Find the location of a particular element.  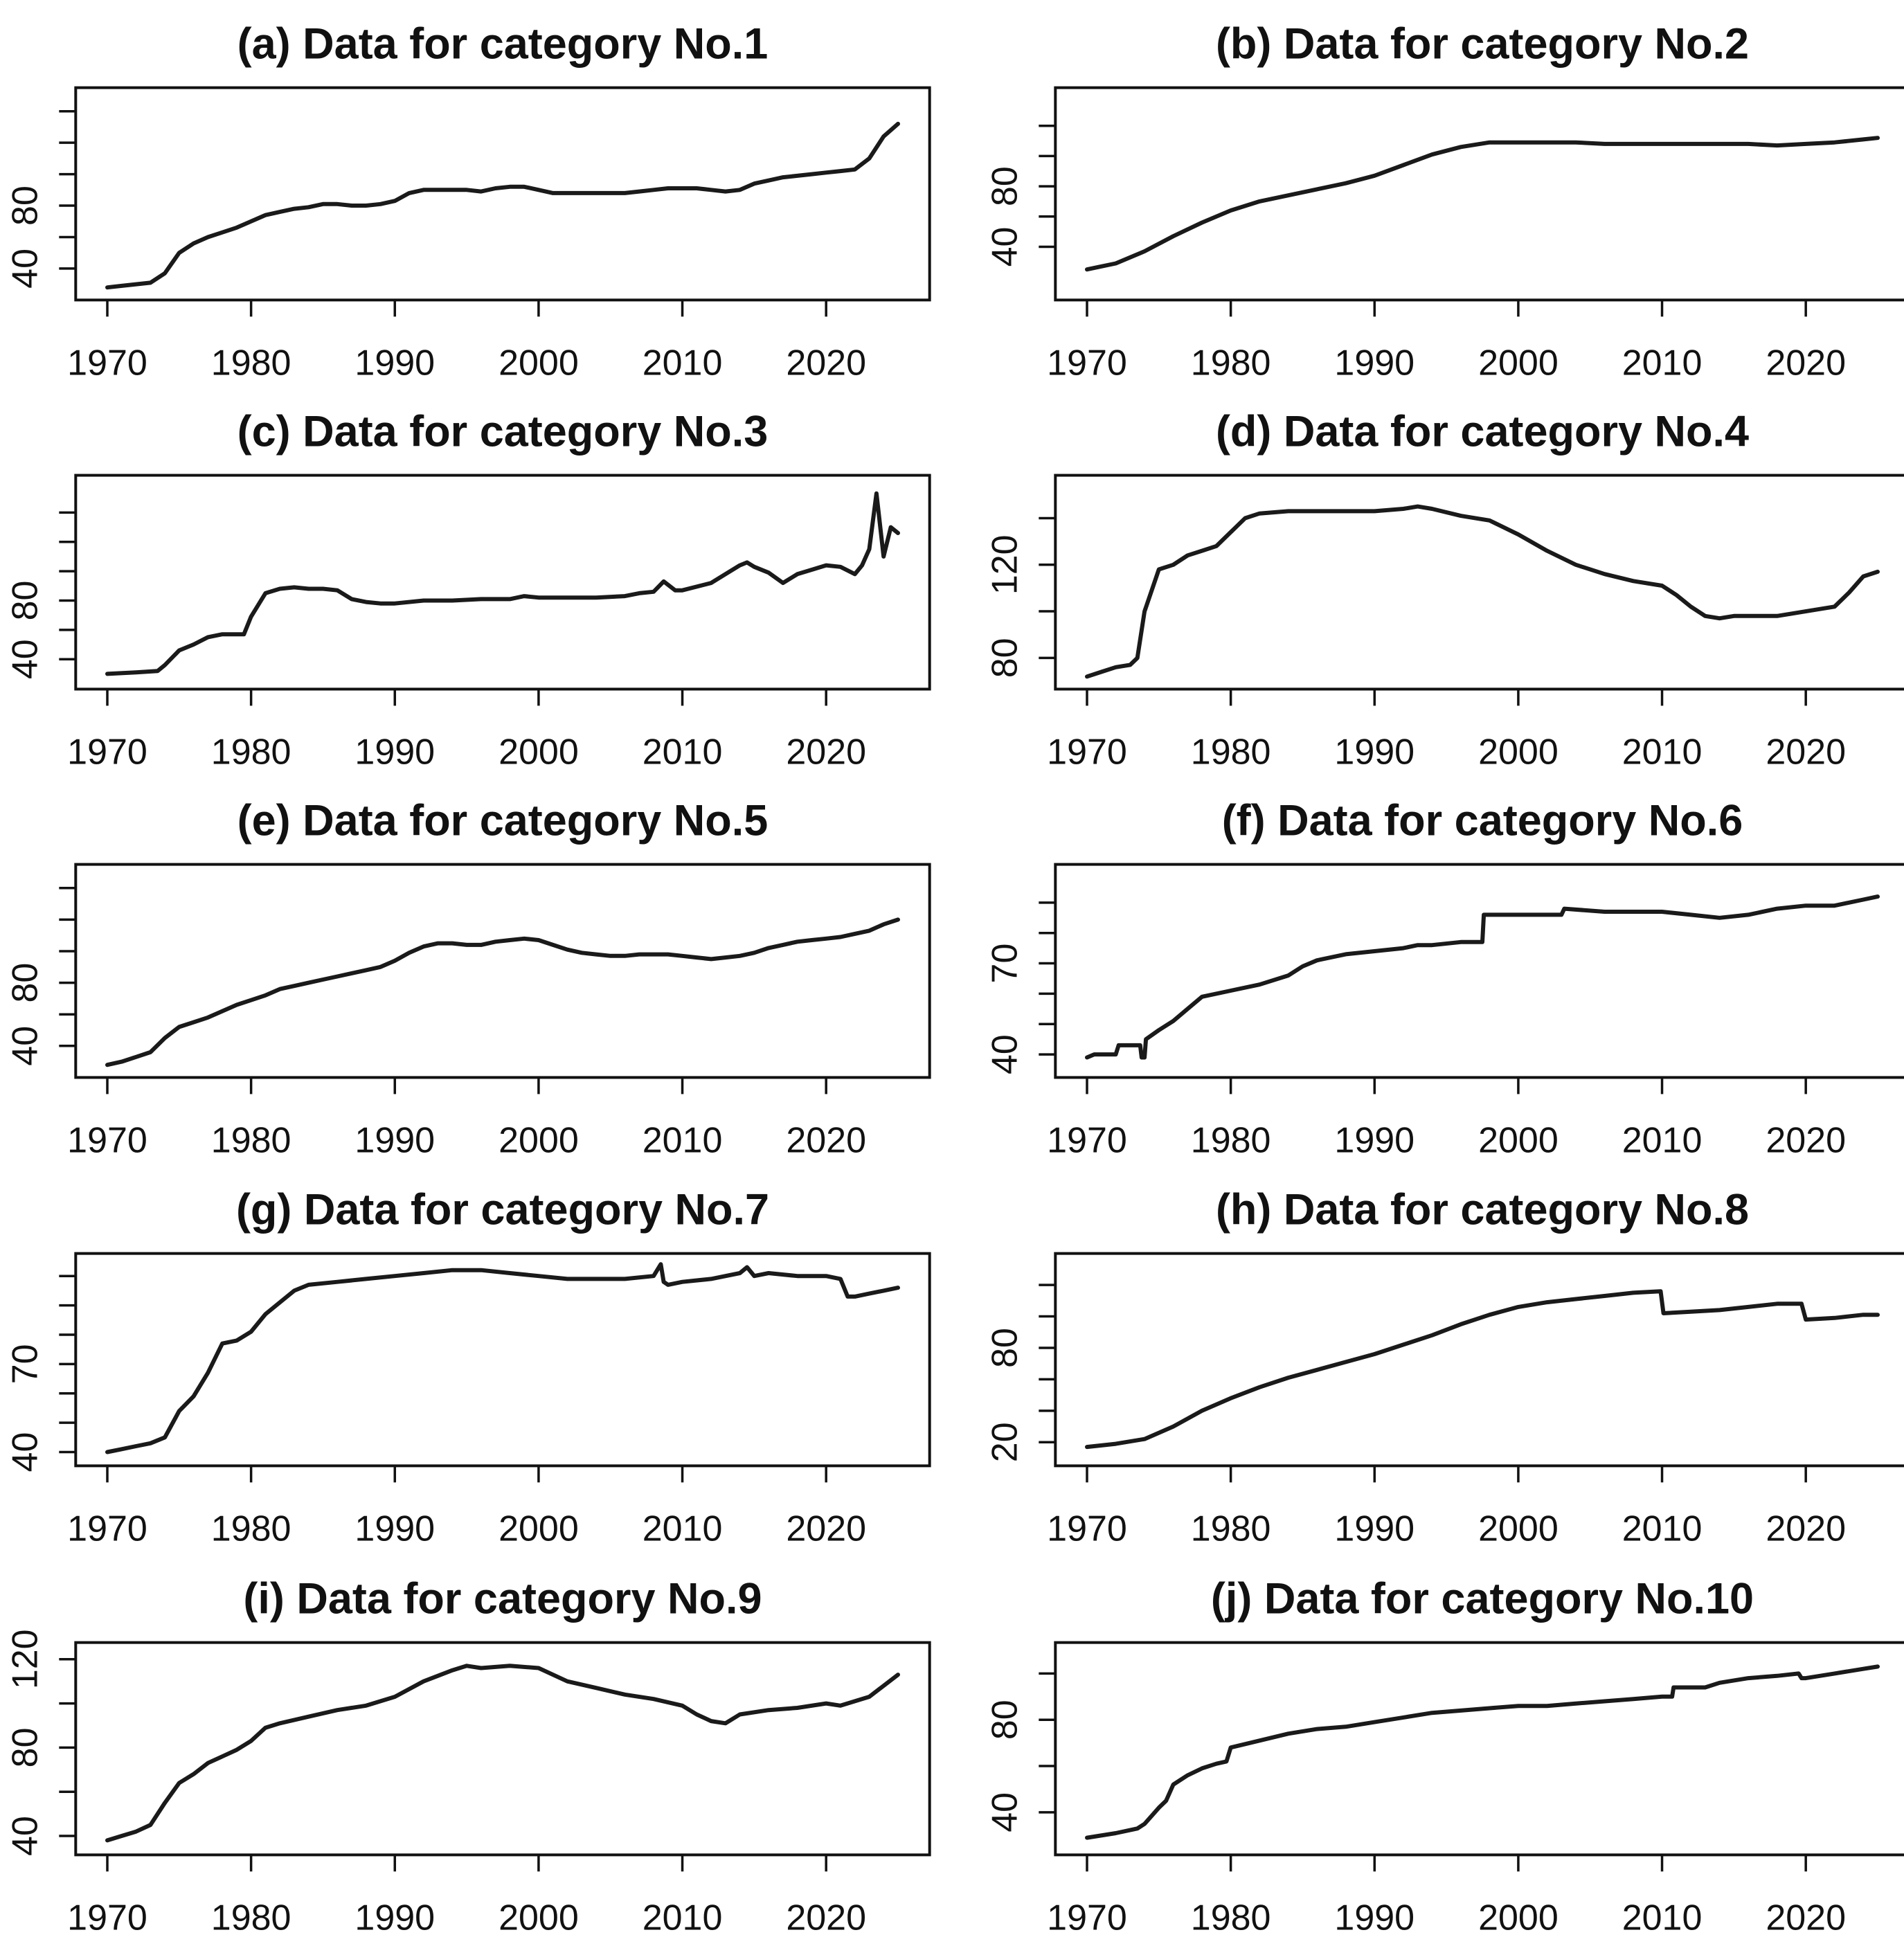

y-tick-label: 120 is located at coordinates (25, 1659).